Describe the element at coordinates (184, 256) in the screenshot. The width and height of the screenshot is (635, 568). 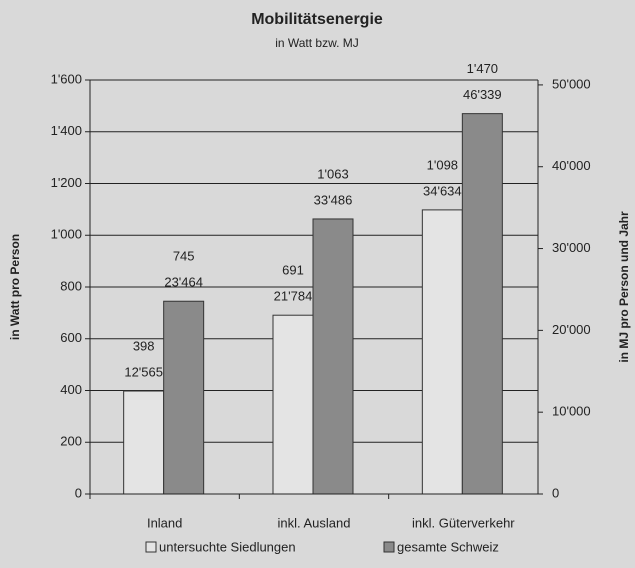
I see `value-label: 745` at that location.